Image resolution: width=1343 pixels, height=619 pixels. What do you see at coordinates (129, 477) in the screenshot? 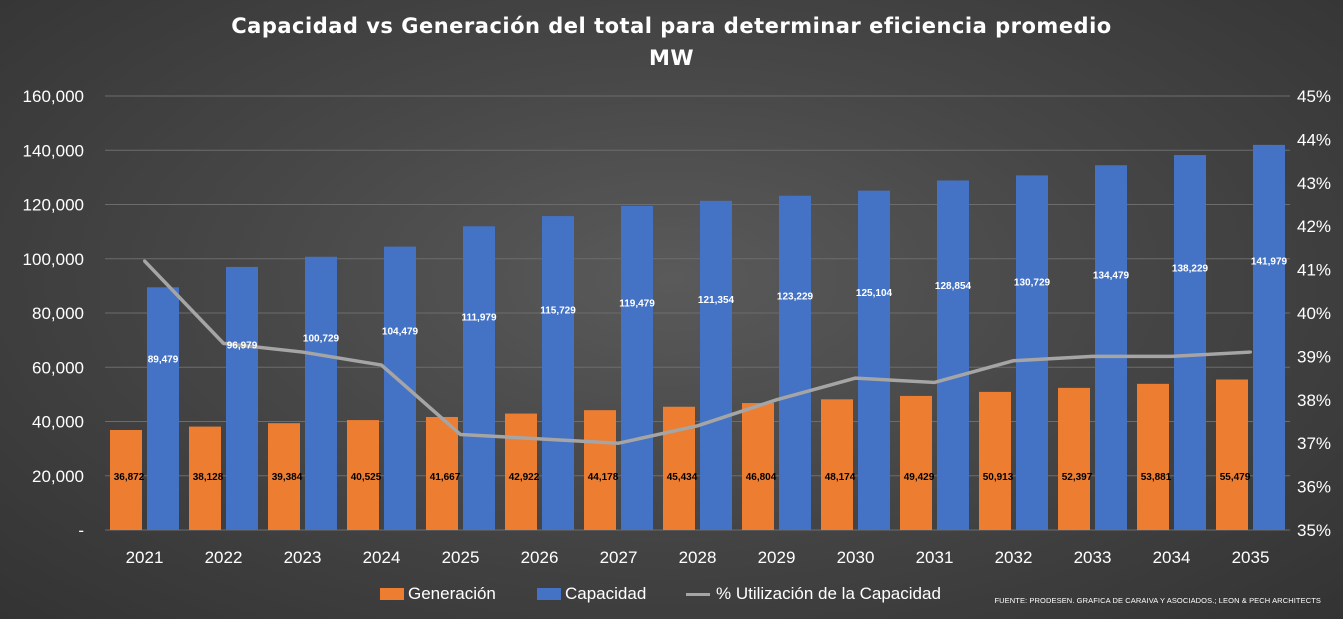
I see `data-label-generacion: 36,872` at bounding box center [129, 477].